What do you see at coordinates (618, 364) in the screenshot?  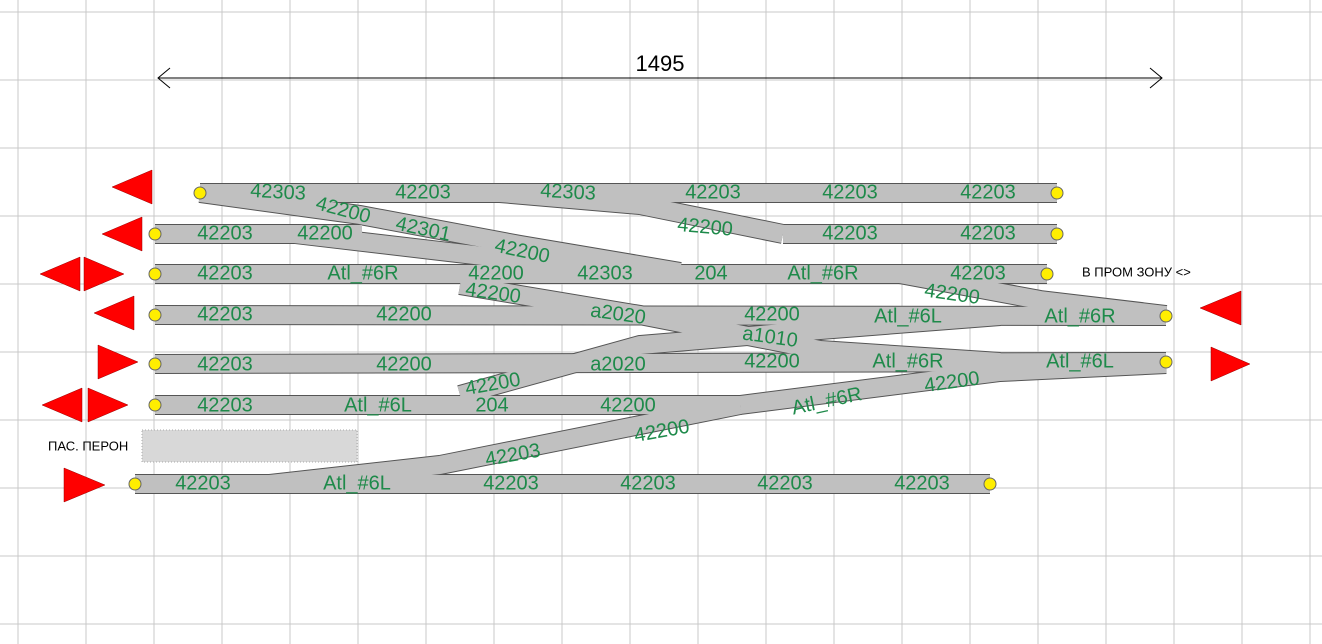 I see `track-label: a2020` at bounding box center [618, 364].